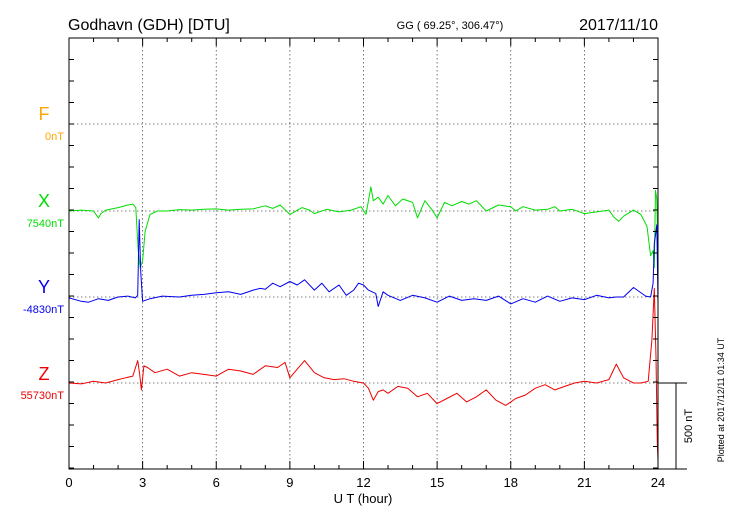  What do you see at coordinates (44, 201) in the screenshot?
I see `series-name-x: X` at bounding box center [44, 201].